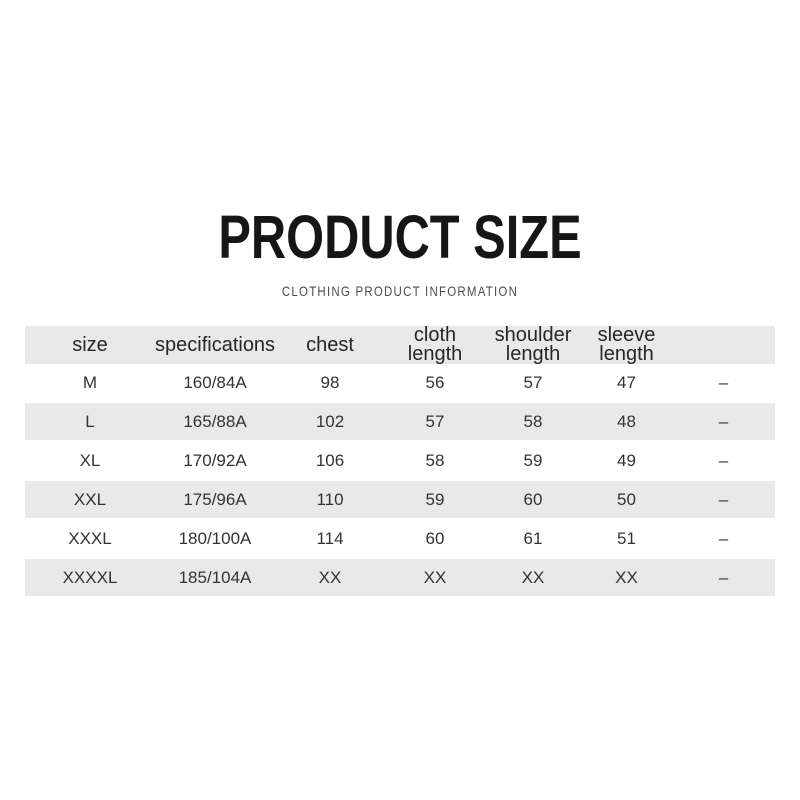  I want to click on column-header-chest: chest, so click(330, 345).